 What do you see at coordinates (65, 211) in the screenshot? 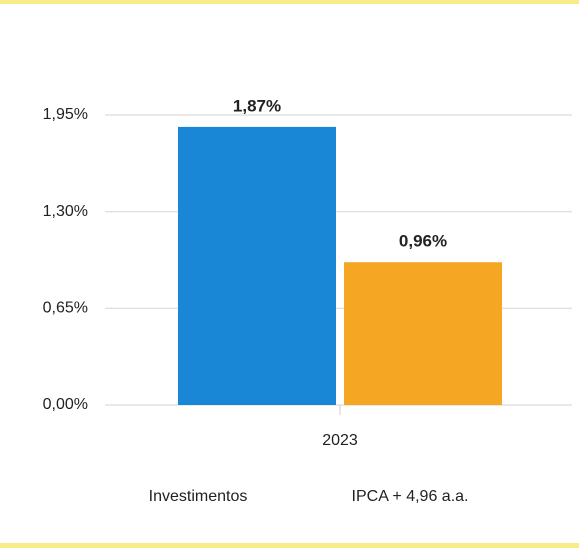
I see `y-tick-label: 1,30%` at bounding box center [65, 211].